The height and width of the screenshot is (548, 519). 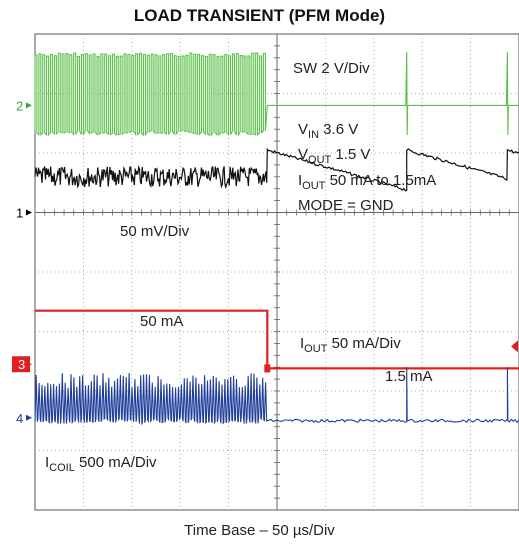 What do you see at coordinates (276, 94) in the screenshot?
I see `sw-trace` at bounding box center [276, 94].